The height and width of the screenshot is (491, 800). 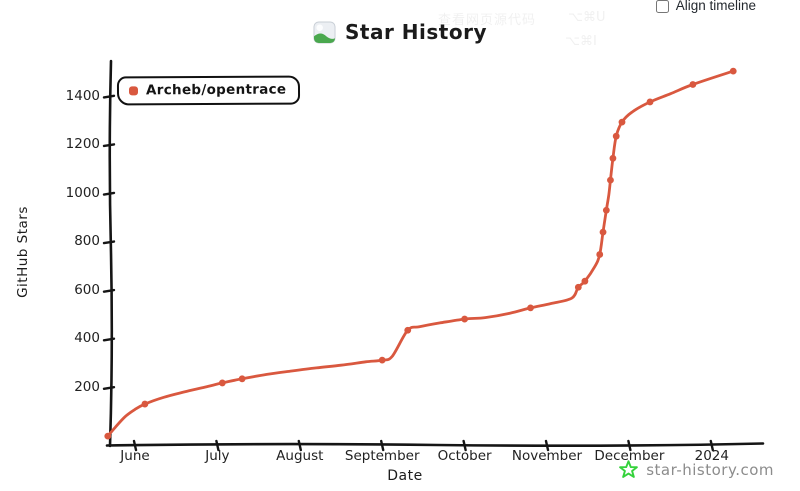 What do you see at coordinates (715, 6) in the screenshot?
I see `align-timeline-label: Align timeline` at bounding box center [715, 6].